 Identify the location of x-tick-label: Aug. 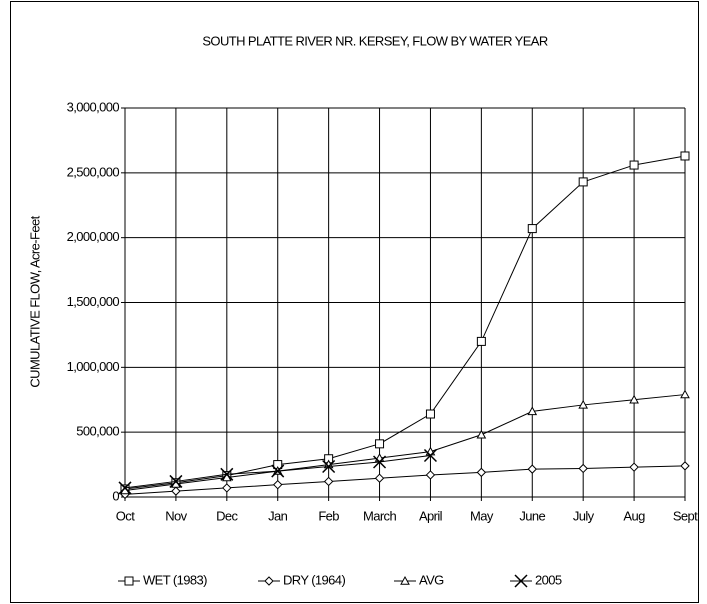
(634, 515).